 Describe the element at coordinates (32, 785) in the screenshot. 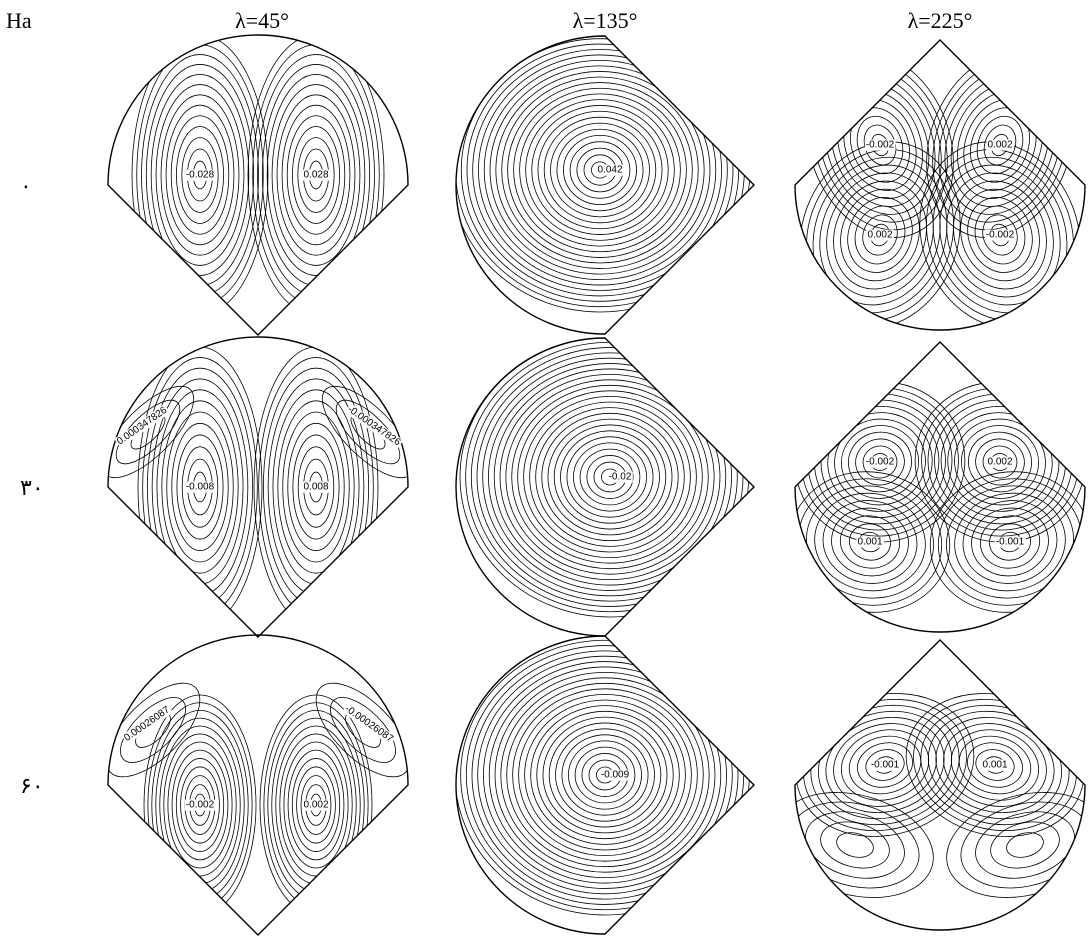

I see `row-label: ۶۰` at that location.